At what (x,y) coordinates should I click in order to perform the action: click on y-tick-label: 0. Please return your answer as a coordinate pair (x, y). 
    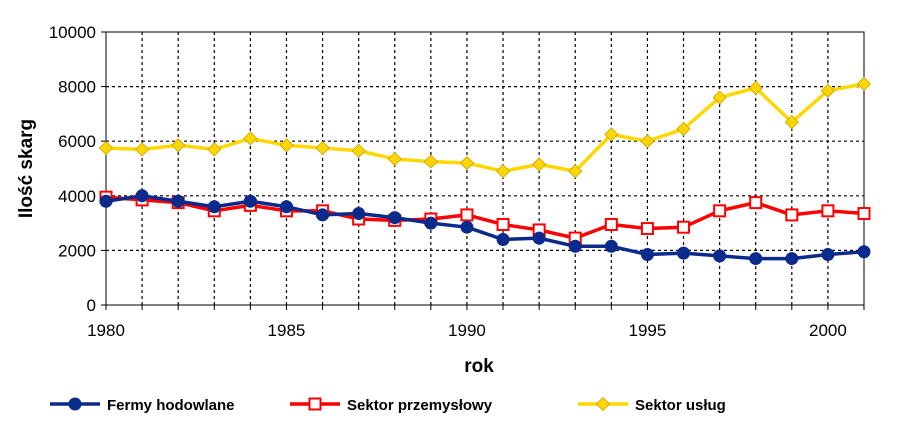
    Looking at the image, I should click on (91, 305).